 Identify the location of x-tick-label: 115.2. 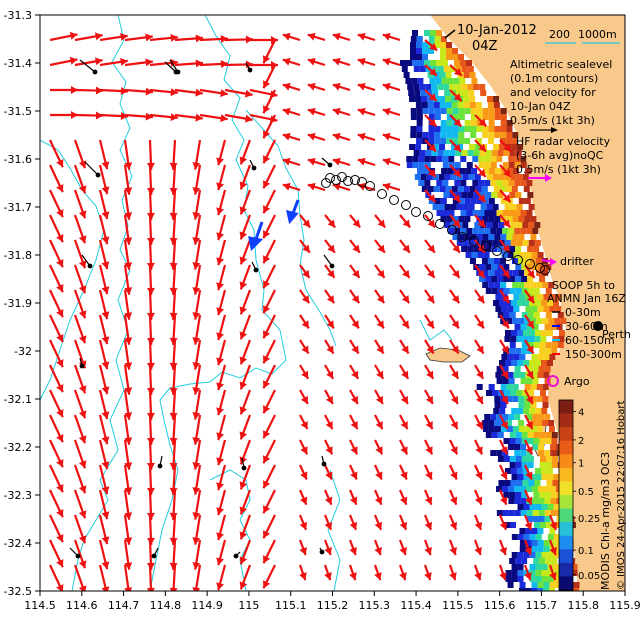
(333, 605).